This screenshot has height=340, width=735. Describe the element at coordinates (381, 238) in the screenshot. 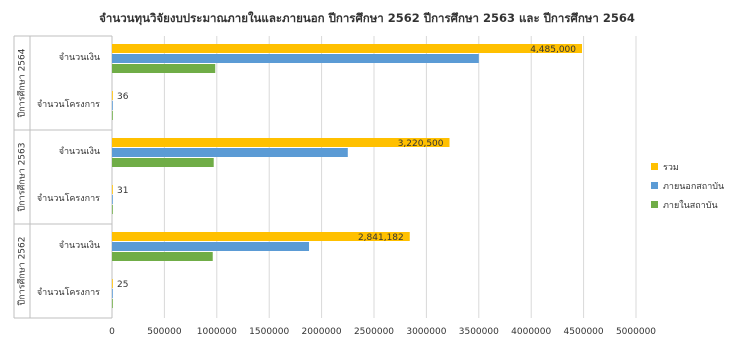

I see `data-label: 2,841,182` at that location.